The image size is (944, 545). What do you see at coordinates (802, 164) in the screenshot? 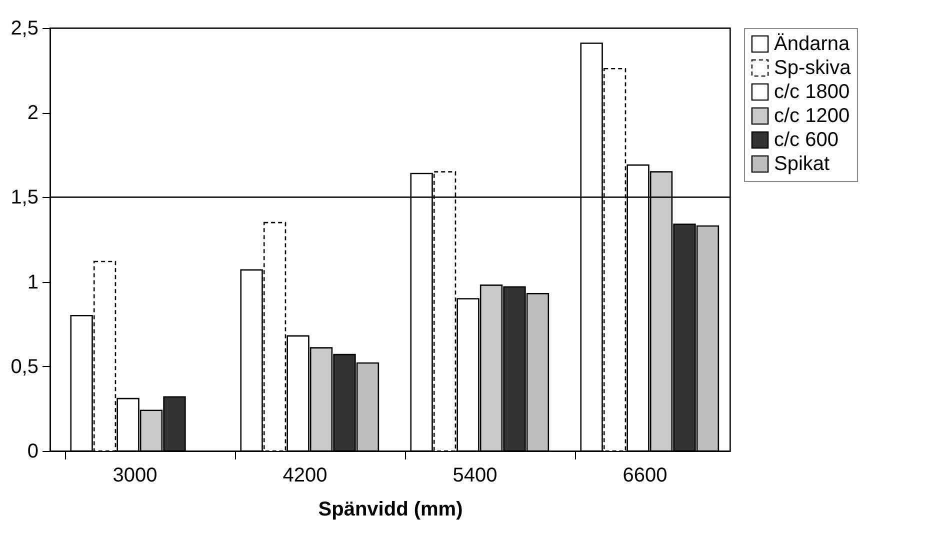
I see `legend-label: Spikat` at bounding box center [802, 164].